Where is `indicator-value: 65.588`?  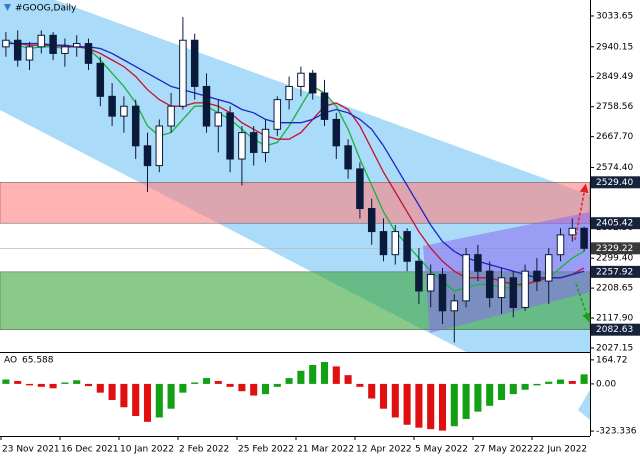
indicator-value: 65.588 is located at coordinates (38, 361).